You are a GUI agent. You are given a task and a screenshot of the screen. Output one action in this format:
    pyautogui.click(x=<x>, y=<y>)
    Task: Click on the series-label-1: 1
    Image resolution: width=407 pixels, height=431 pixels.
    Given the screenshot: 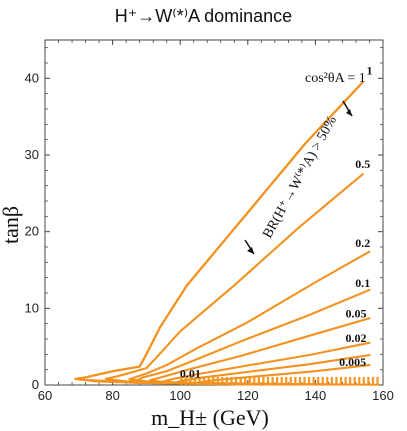 What is the action you would take?
    pyautogui.click(x=369, y=71)
    